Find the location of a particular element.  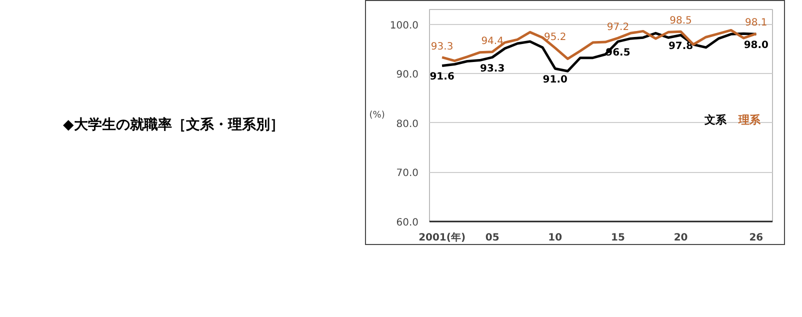

data-label: 98.1 is located at coordinates (756, 23).